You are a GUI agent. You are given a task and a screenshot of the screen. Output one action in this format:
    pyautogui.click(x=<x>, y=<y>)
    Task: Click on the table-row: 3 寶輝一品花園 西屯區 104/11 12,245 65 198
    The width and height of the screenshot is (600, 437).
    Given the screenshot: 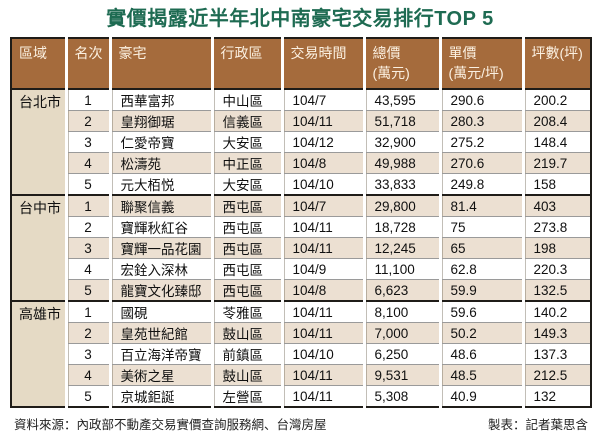 What is the action you would take?
    pyautogui.click(x=301, y=248)
    